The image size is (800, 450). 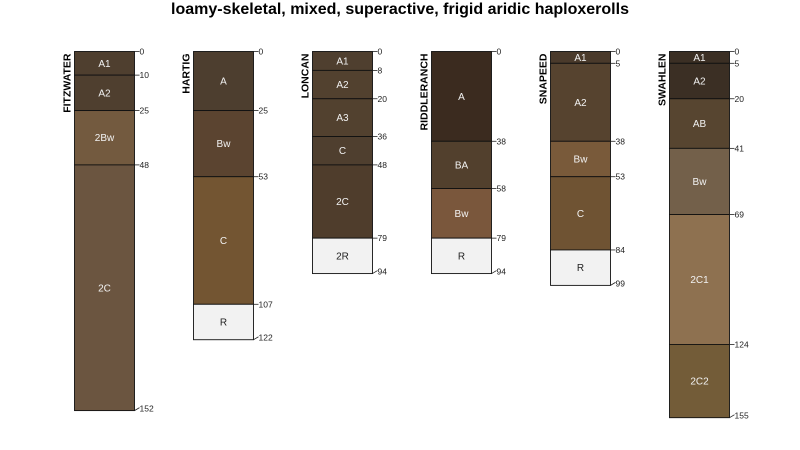 I want to click on horizon-label: 2Bw, so click(x=105, y=138).